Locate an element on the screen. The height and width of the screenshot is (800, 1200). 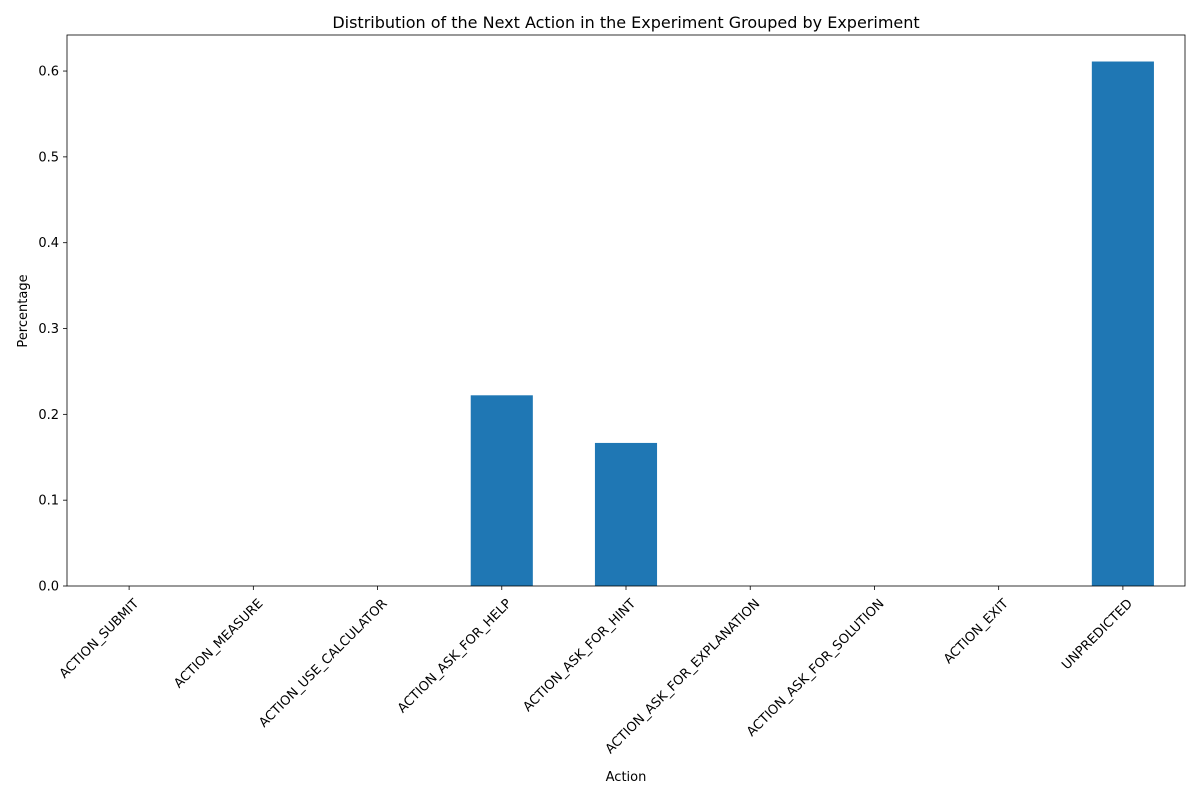
x-tick-label: ACTION_USE_CALCULATOR is located at coordinates (323, 663).